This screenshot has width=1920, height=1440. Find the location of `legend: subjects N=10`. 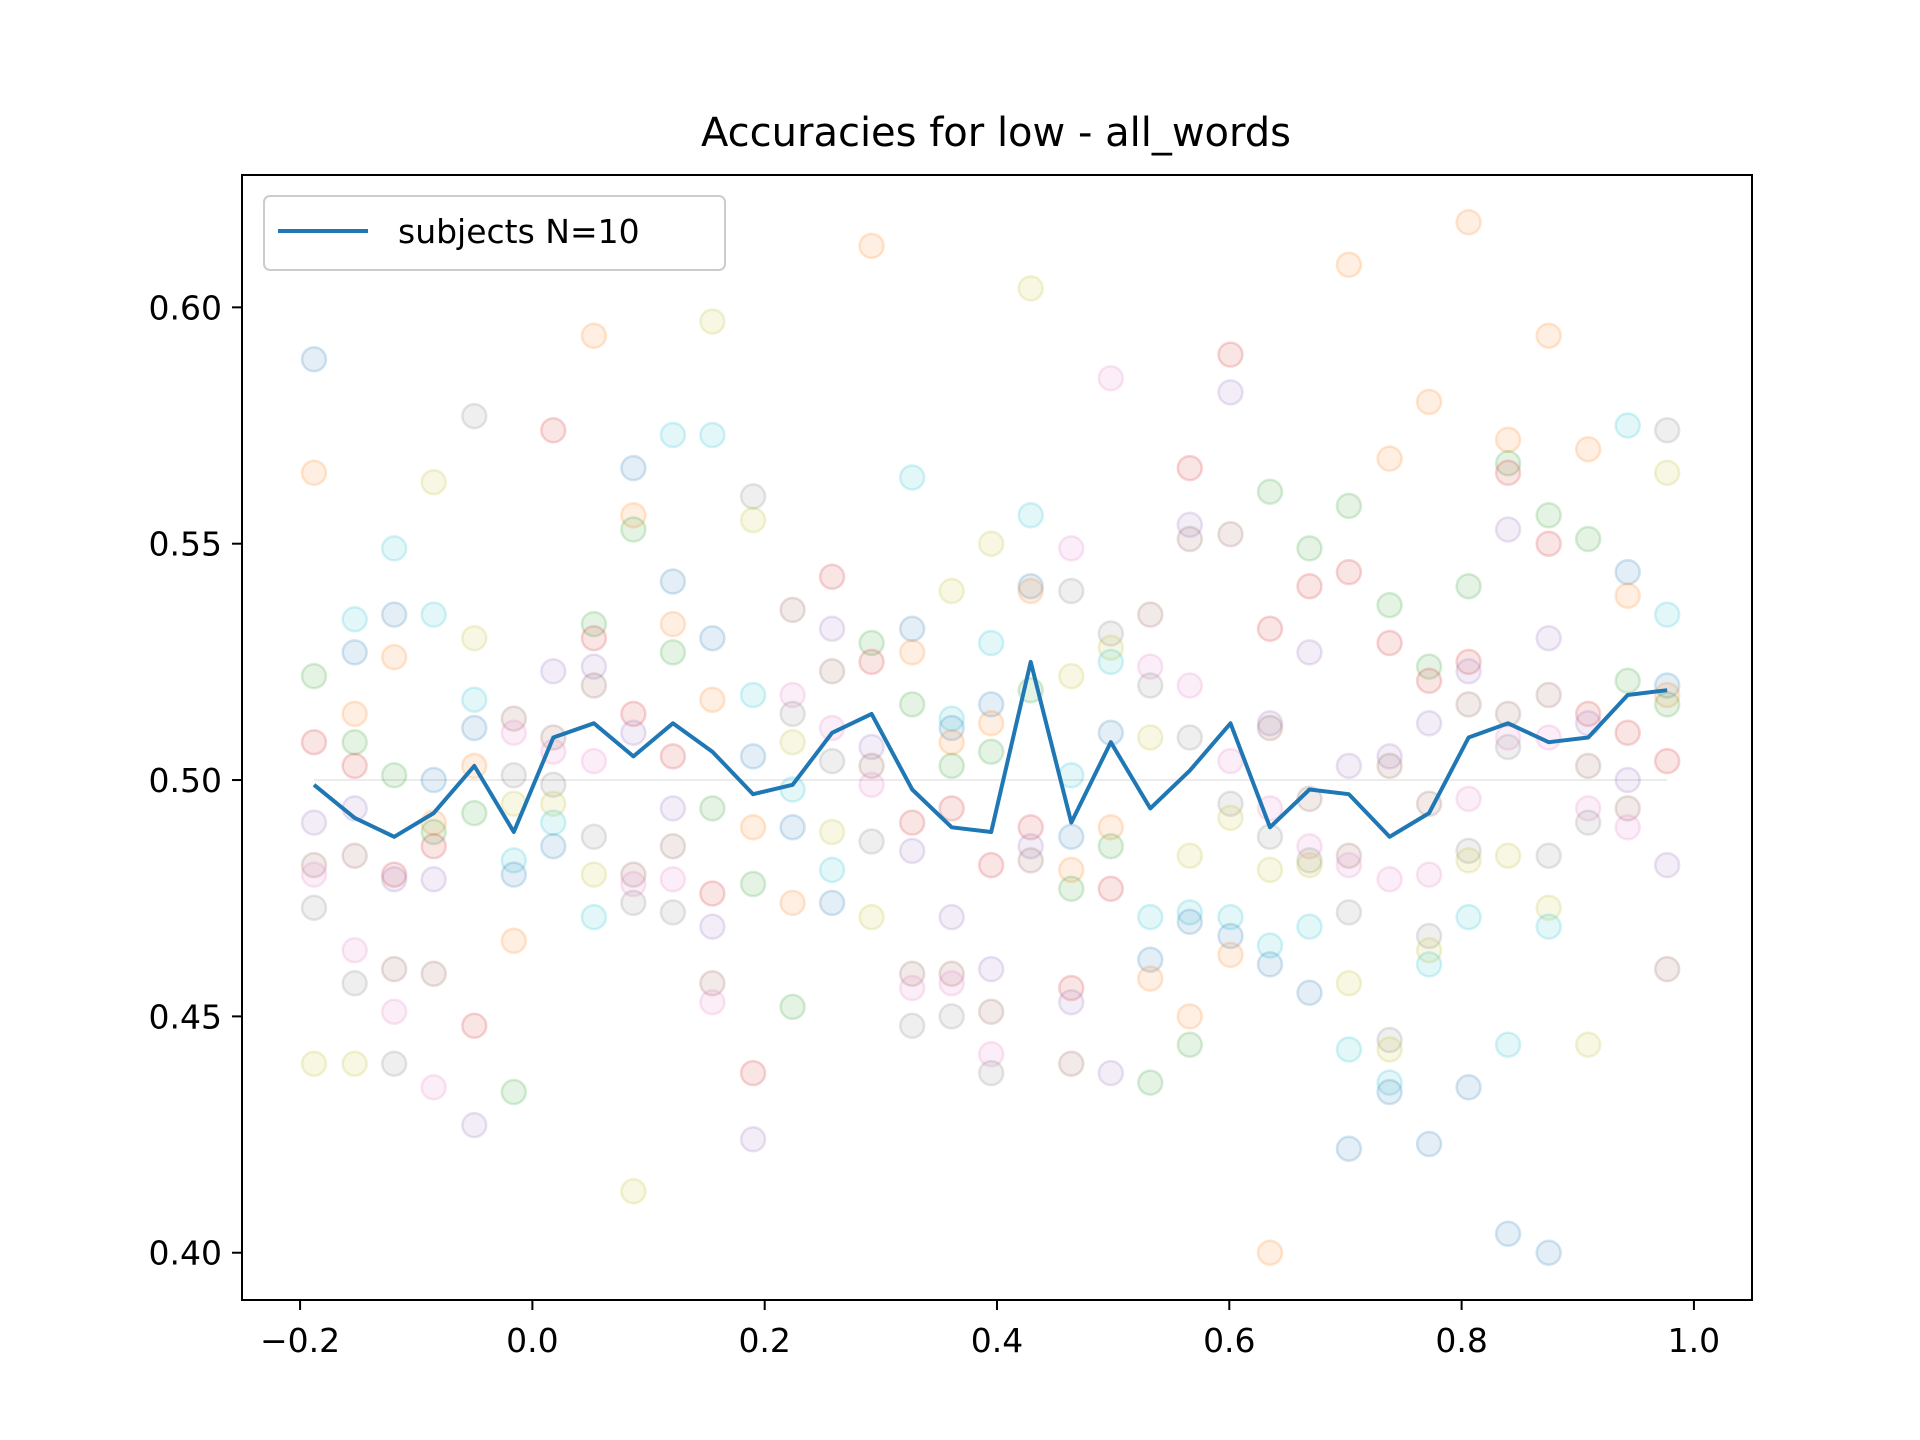

legend: subjects N=10 is located at coordinates (494, 233).